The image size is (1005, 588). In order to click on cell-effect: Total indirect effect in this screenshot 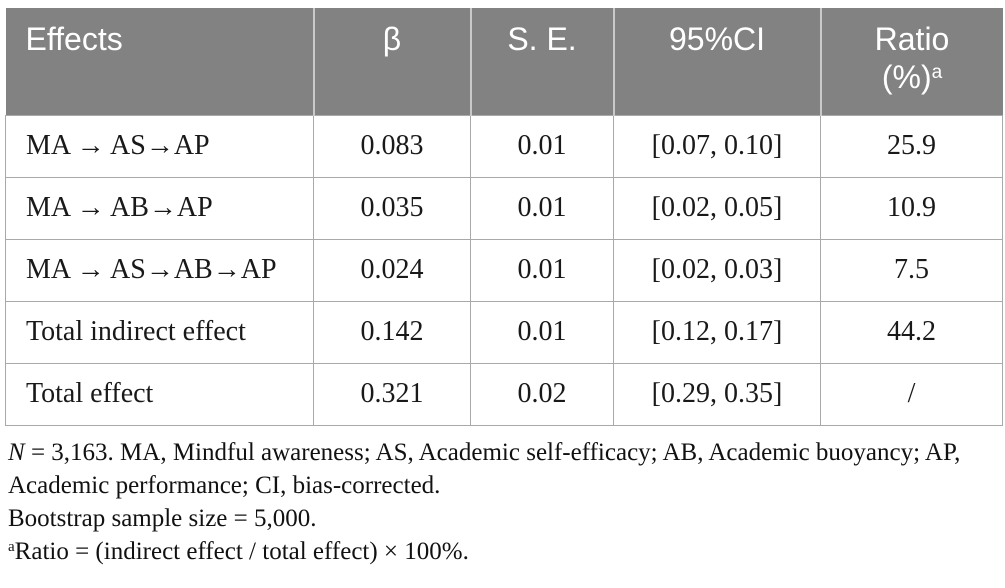, I will do `click(159, 332)`.